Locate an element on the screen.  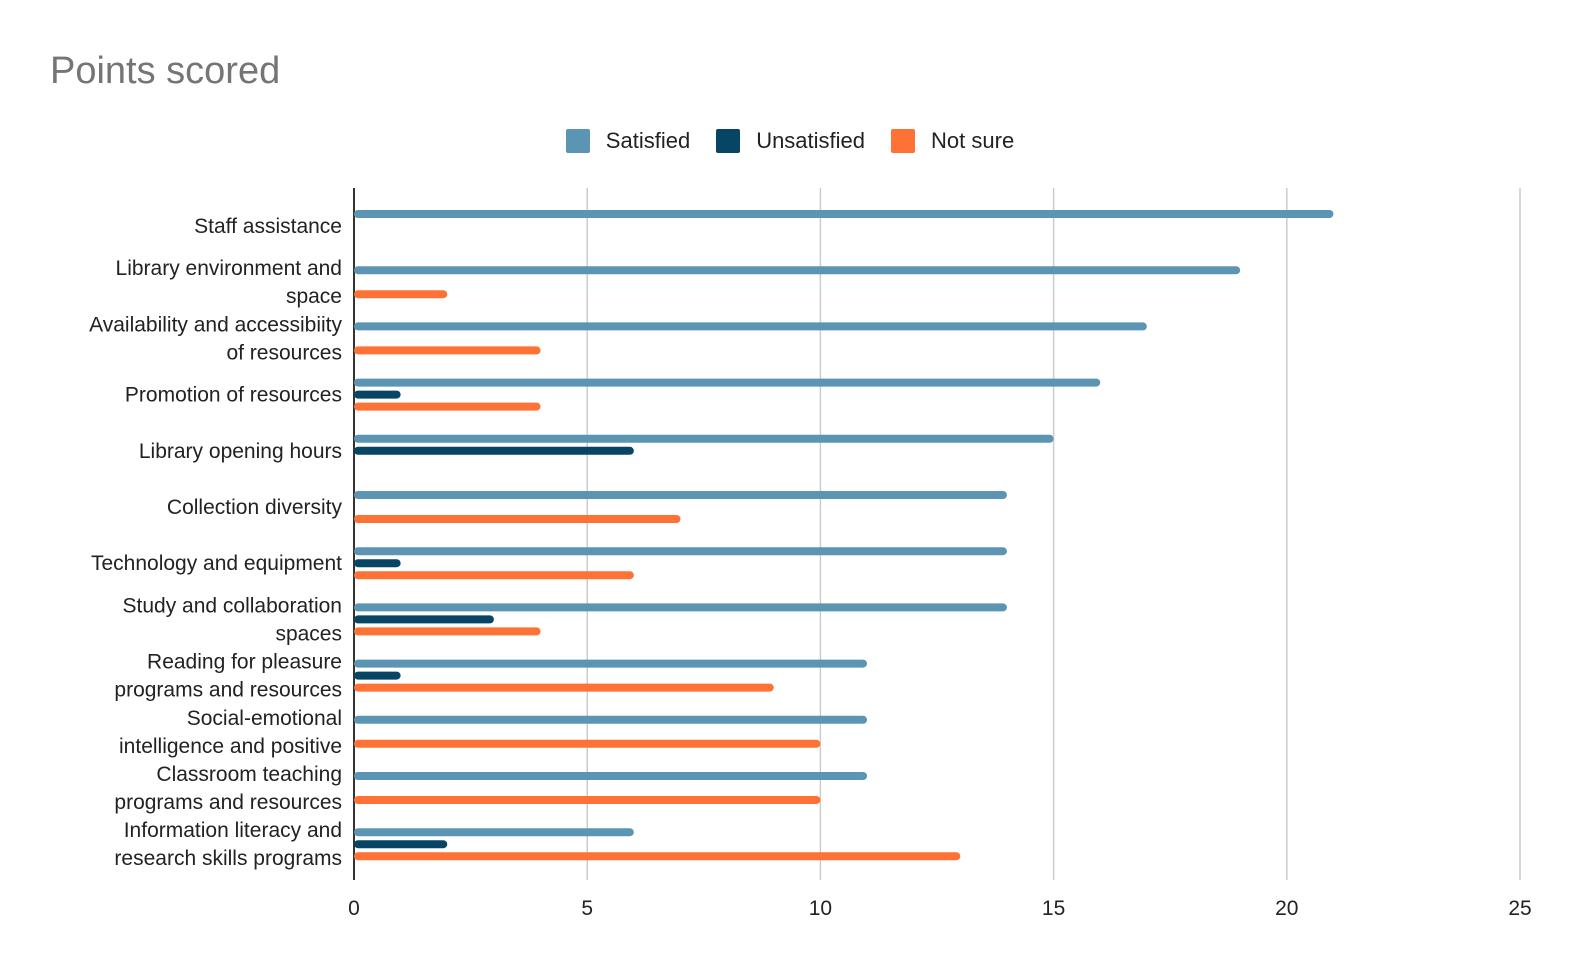
category-label: Technology and equipment is located at coordinates (216, 563).